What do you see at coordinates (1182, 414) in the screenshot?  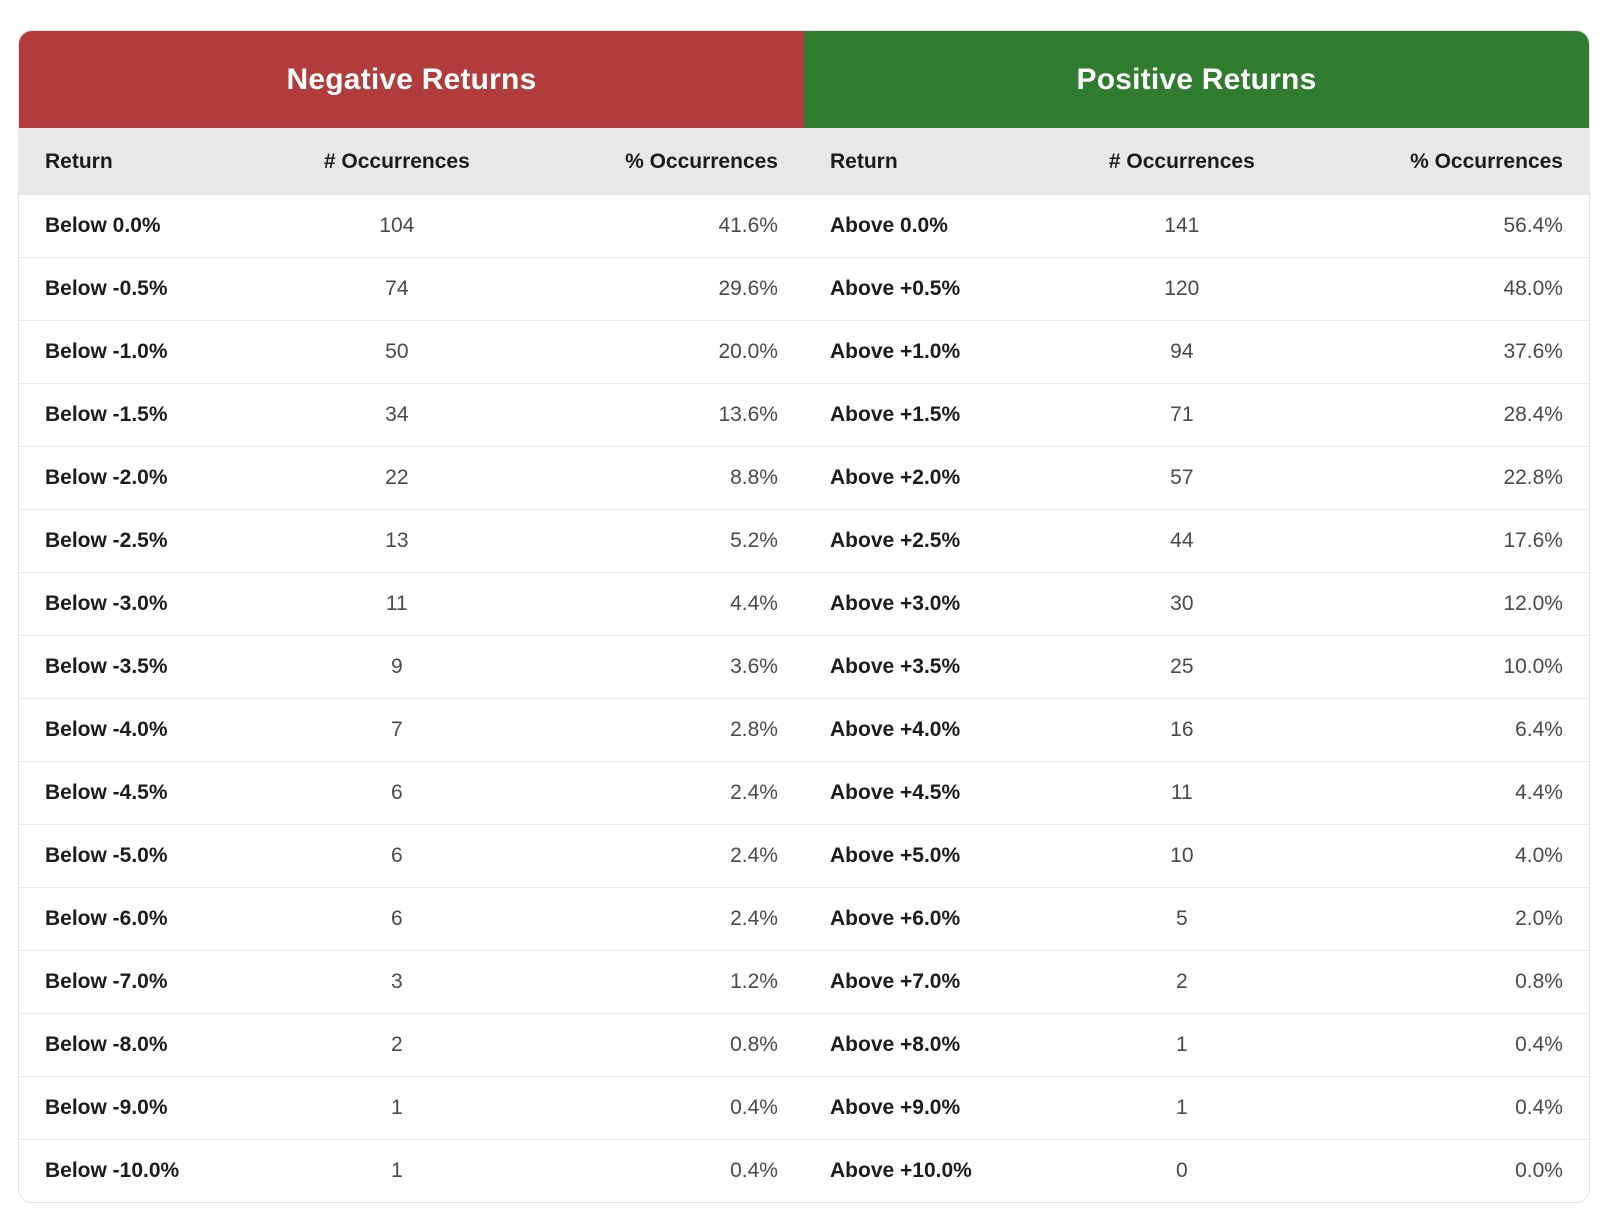 I see `occurrences-cell: 71` at bounding box center [1182, 414].